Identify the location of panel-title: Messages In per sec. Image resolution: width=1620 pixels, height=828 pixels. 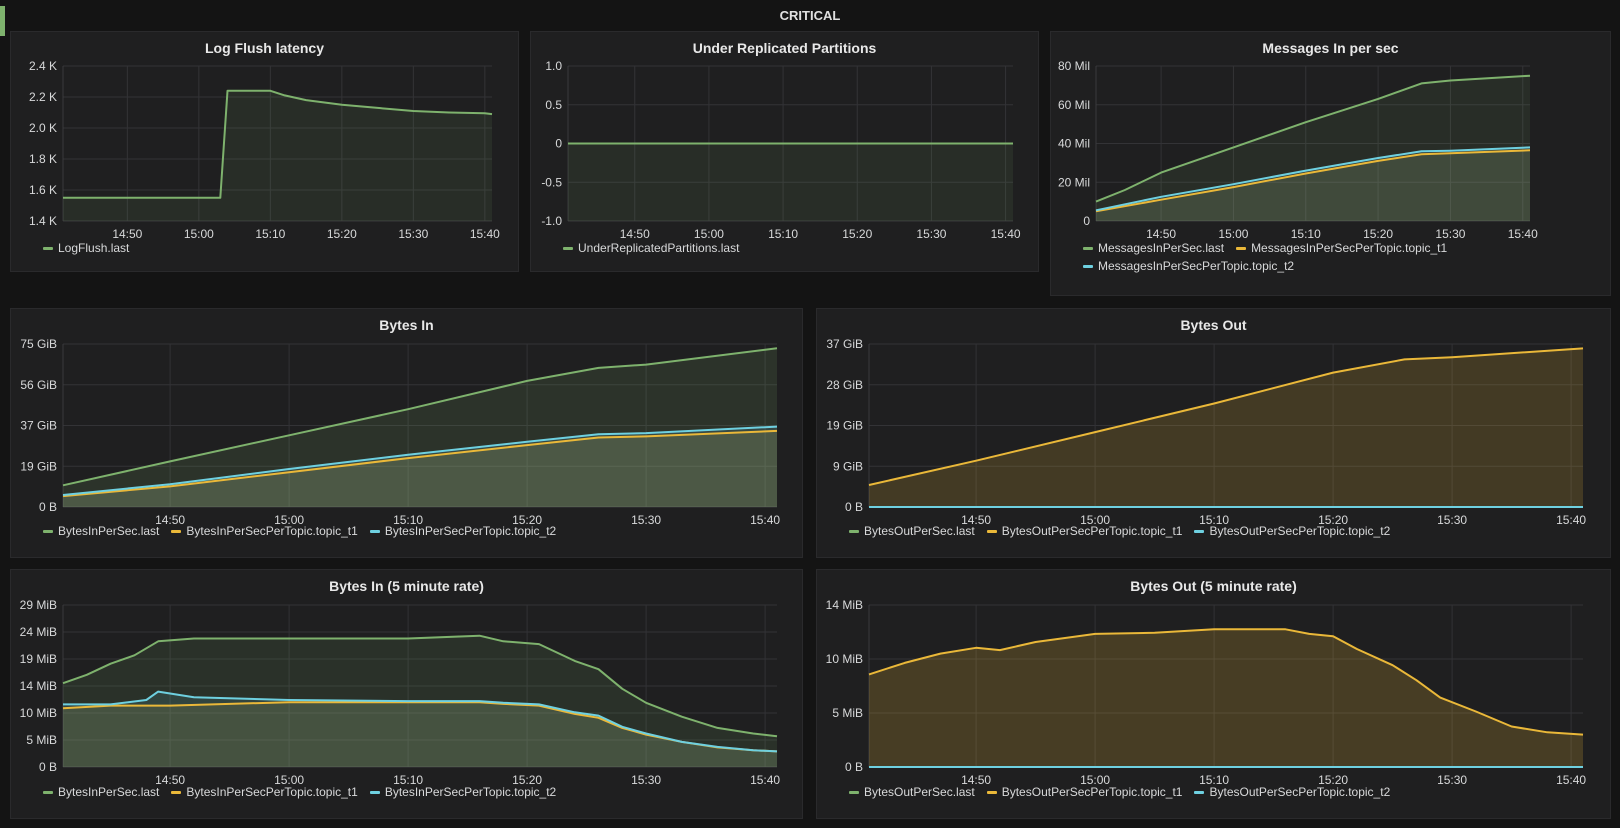
(1330, 48).